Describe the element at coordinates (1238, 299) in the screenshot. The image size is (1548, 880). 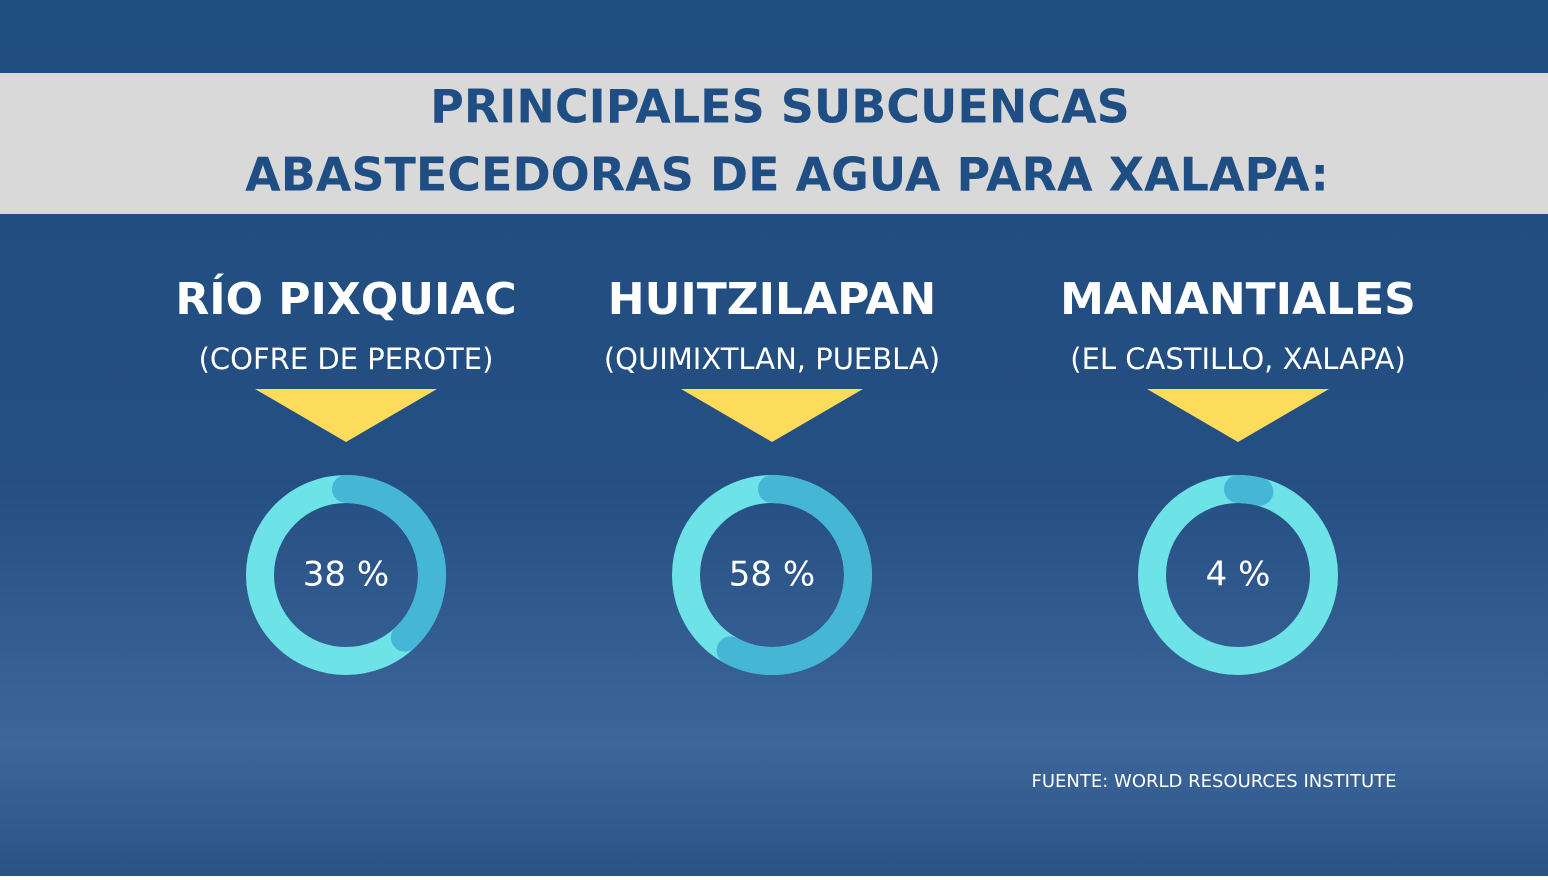
I see `chart-title: MANANTIALES` at that location.